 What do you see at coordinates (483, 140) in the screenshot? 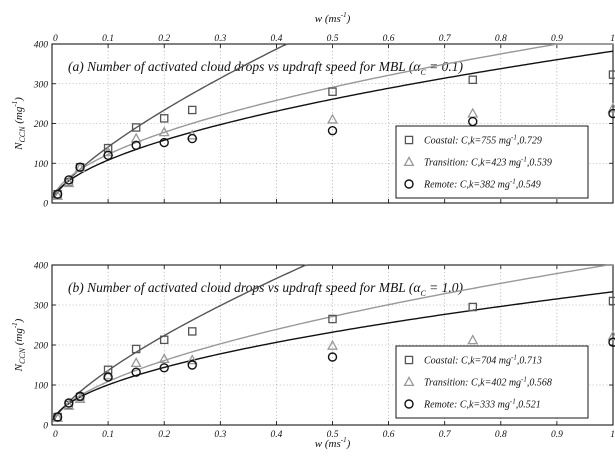
I see `legend-entry-coastal: Coastal: C,k=755 mg-1,0.729` at bounding box center [483, 140].